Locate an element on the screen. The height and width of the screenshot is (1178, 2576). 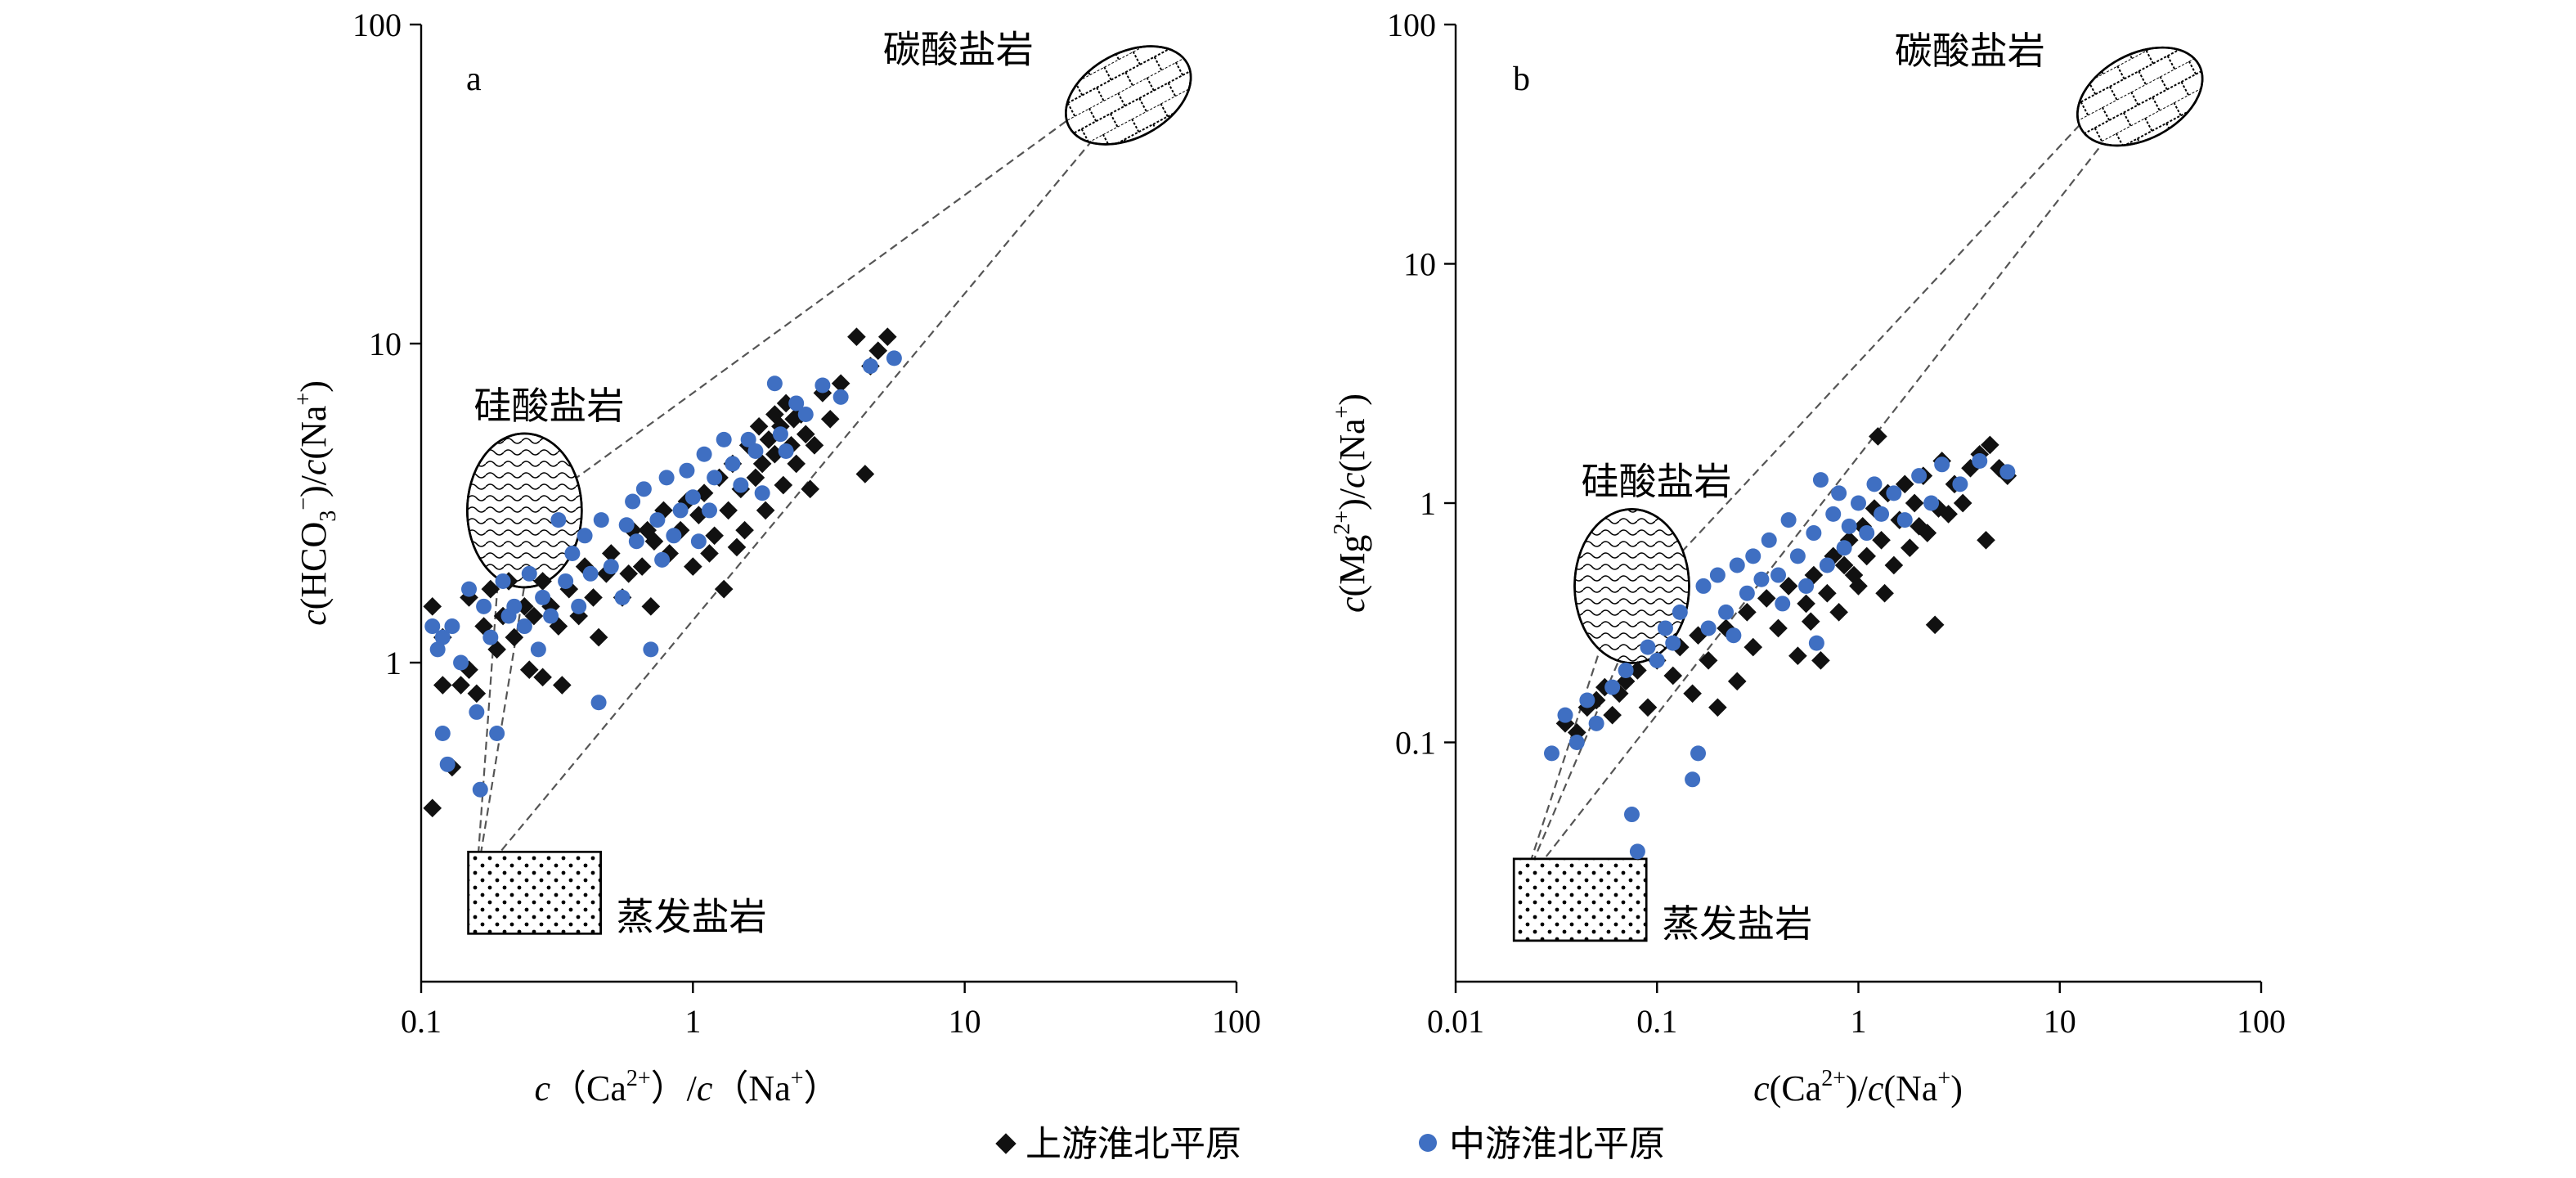
y-tick-label: 10 is located at coordinates (1419, 264).